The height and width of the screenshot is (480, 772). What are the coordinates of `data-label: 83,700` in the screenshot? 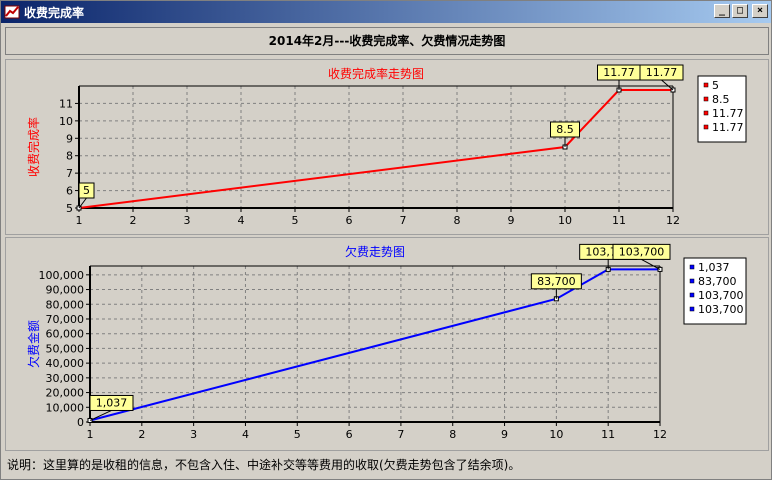 It's located at (556, 281).